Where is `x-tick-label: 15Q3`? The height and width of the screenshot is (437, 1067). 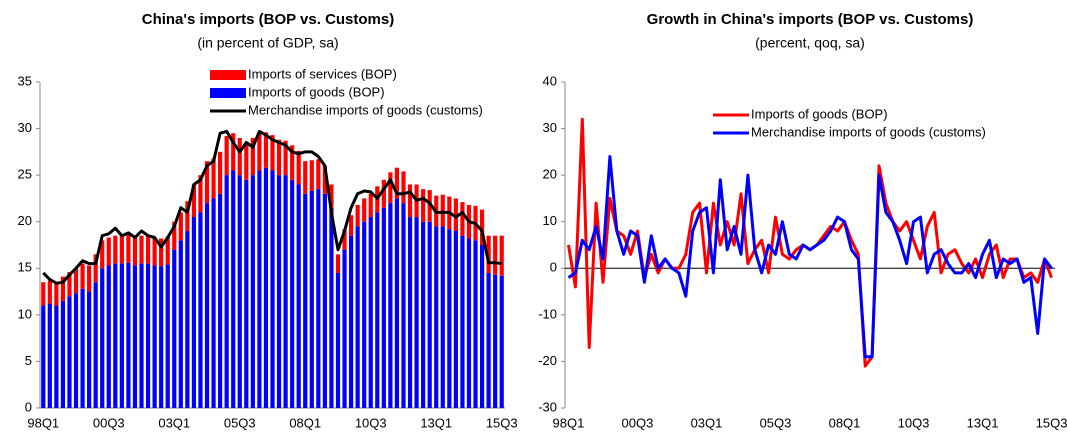 x-tick-label: 15Q3 is located at coordinates (502, 422).